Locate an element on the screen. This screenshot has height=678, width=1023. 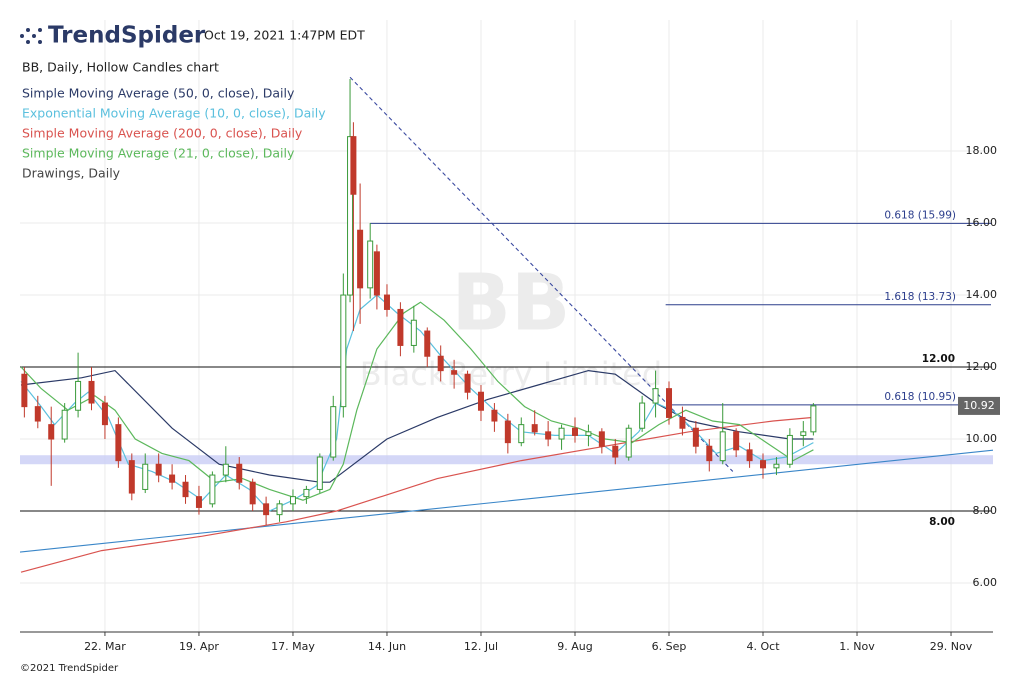
x-tick-label: 1. Nov is located at coordinates (857, 646).